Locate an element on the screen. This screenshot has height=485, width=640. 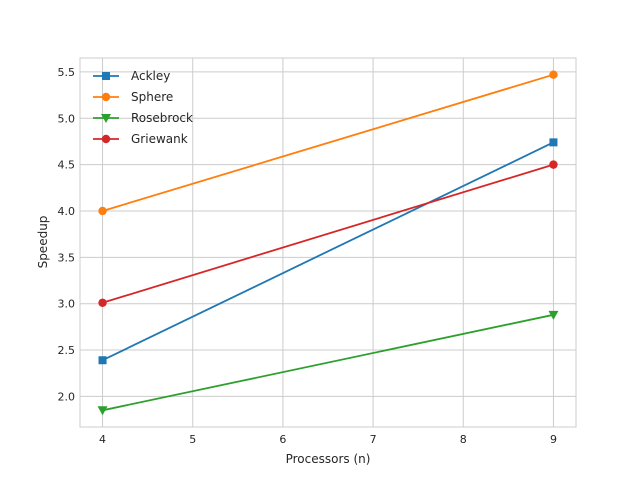
legend-item-rosebrock: Rosebrock is located at coordinates (143, 118).